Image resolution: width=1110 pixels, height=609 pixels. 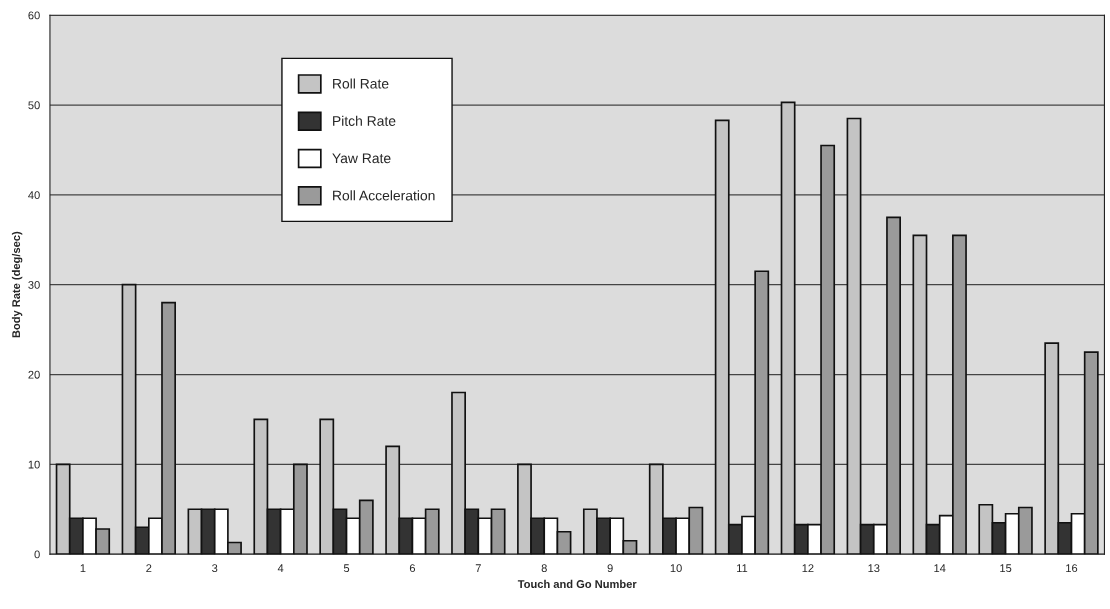 What do you see at coordinates (478, 568) in the screenshot?
I see `x-tick-label: 7` at bounding box center [478, 568].